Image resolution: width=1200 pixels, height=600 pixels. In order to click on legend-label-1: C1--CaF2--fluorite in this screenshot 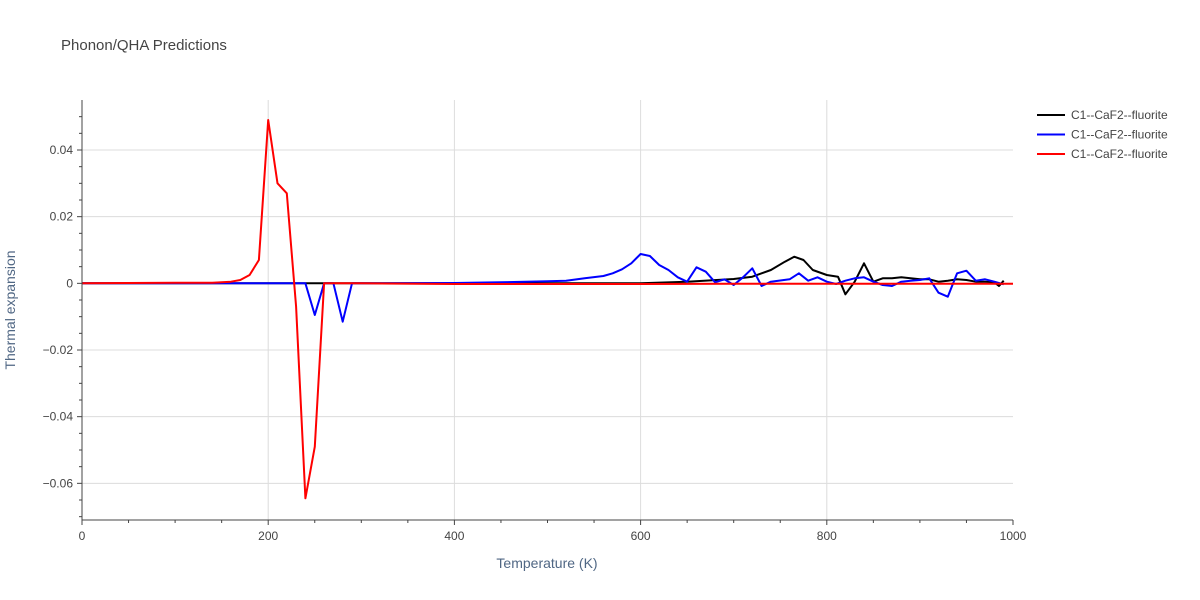, I will do `click(1119, 115)`.